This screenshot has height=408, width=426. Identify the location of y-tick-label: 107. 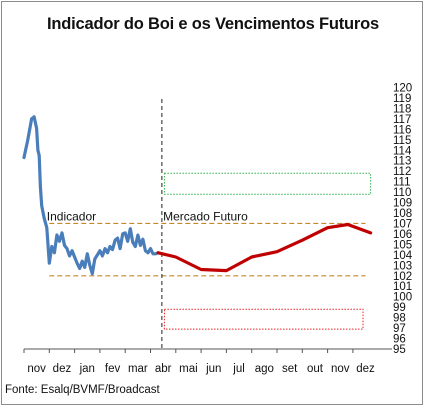
(402, 224).